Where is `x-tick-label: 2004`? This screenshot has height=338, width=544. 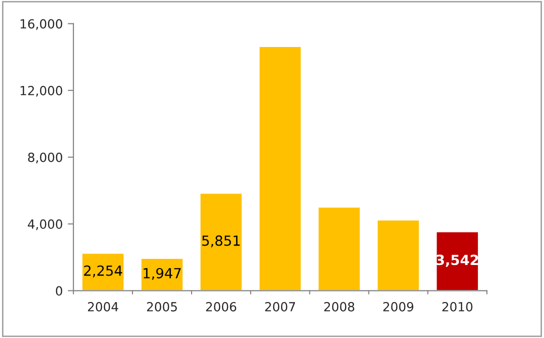 x-tick-label: 2004 is located at coordinates (103, 307).